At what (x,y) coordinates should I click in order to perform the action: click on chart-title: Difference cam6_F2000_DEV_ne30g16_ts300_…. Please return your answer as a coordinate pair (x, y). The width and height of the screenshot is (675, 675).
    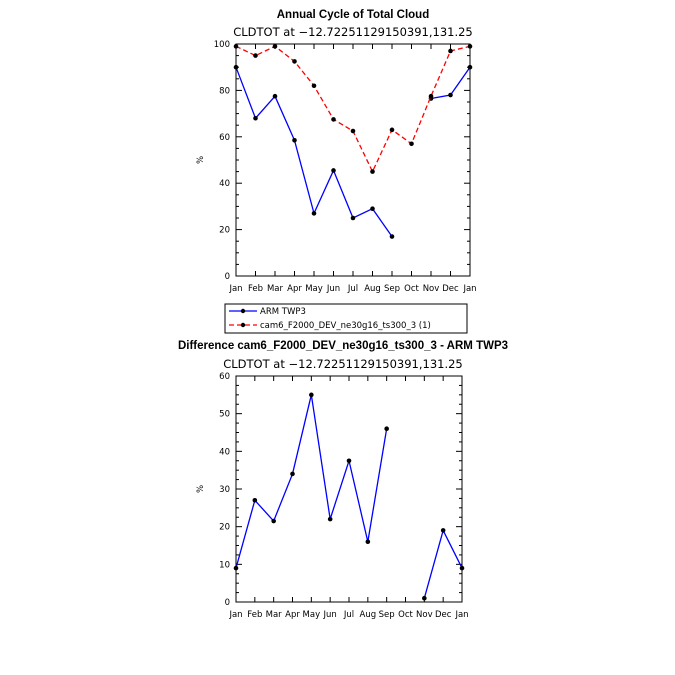
    Looking at the image, I should click on (343, 346).